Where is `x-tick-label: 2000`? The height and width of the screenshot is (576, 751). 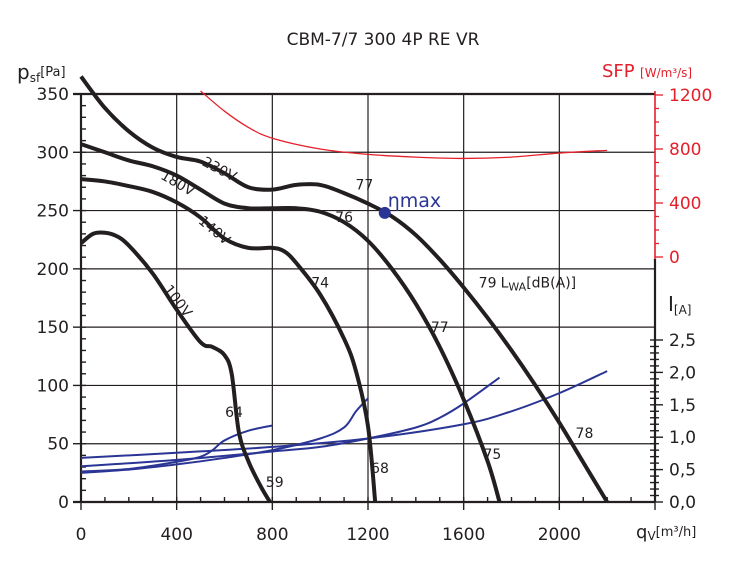 x-tick-label: 2000 is located at coordinates (559, 535).